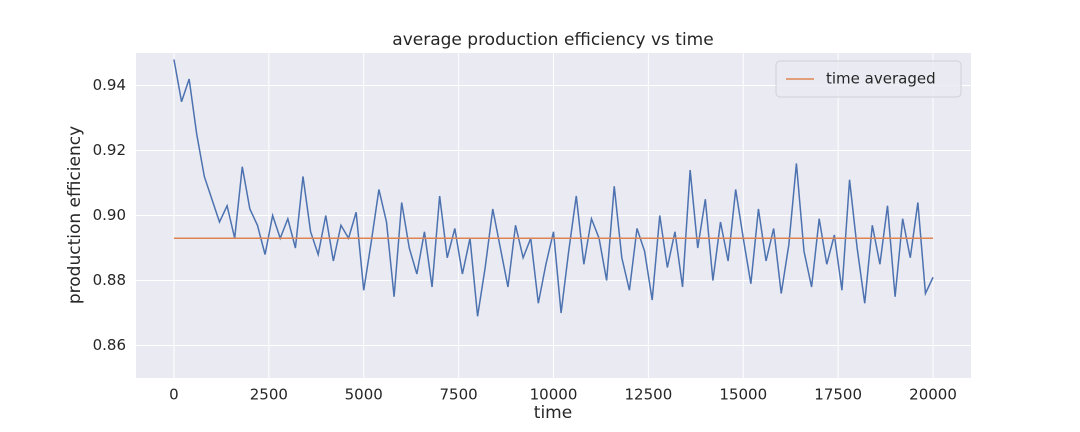  What do you see at coordinates (75, 215) in the screenshot?
I see `y-axis-label: production efficiency` at bounding box center [75, 215].